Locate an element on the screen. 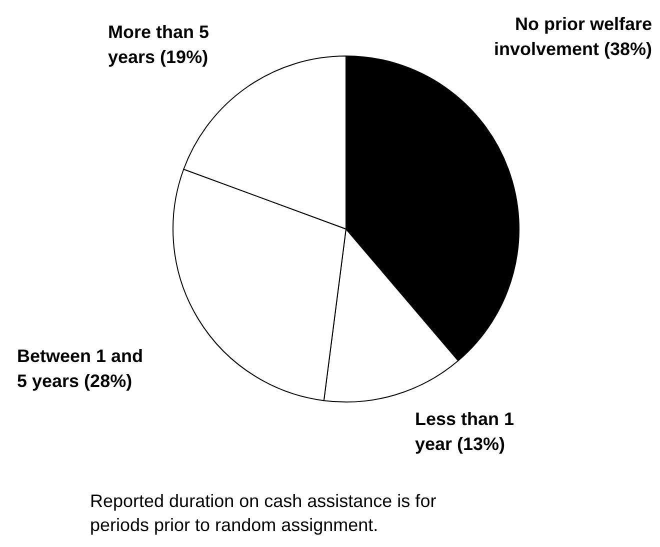  slice-label: Less than 1 year (13%) is located at coordinates (464, 431).